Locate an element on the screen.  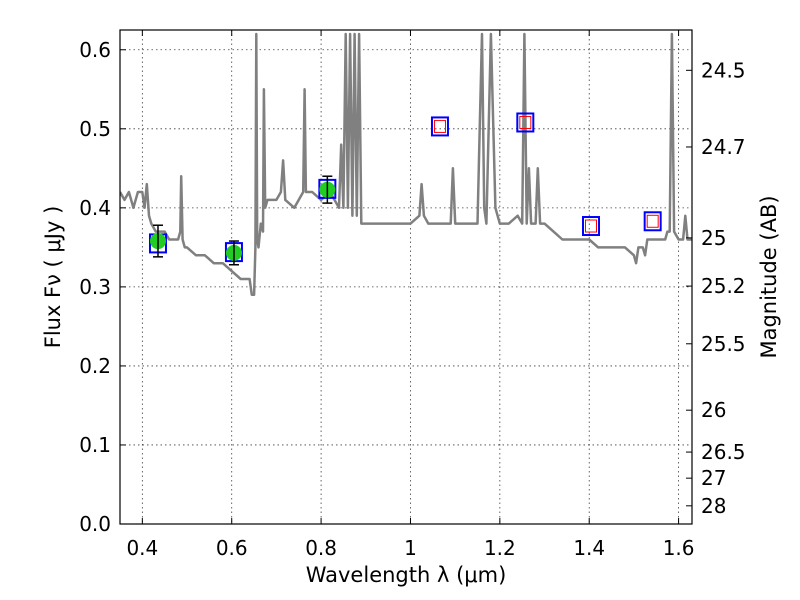
y2-tick-label: 25.5 is located at coordinates (723, 344).